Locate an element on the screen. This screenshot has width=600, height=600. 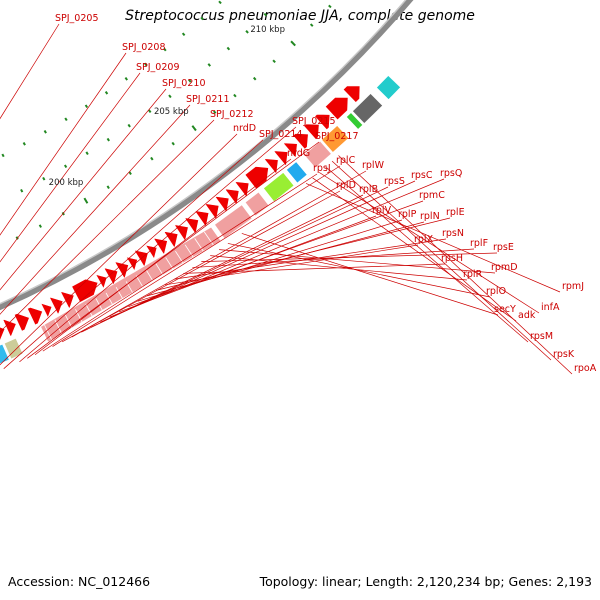
gene-label: adk is located at coordinates (527, 315).